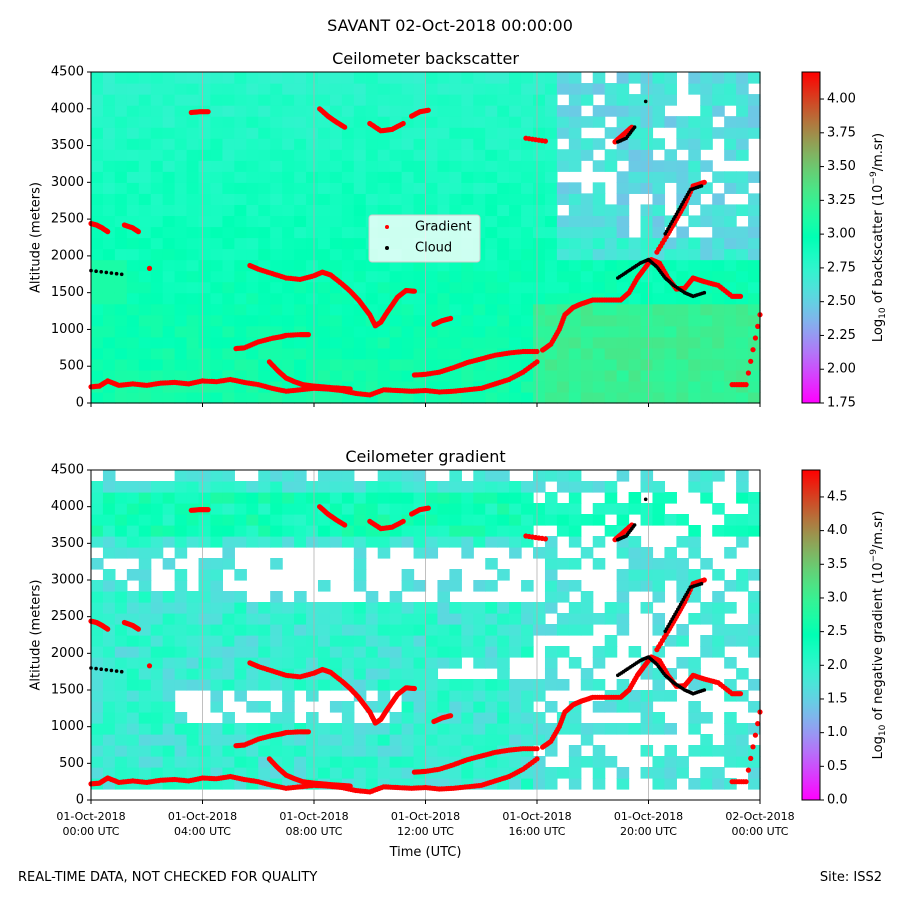 This screenshot has height=900, width=900. What do you see at coordinates (878, 237) in the screenshot?
I see `colorbar-label: Log10 of backscatter (10−9/m.sr)` at bounding box center [878, 237].